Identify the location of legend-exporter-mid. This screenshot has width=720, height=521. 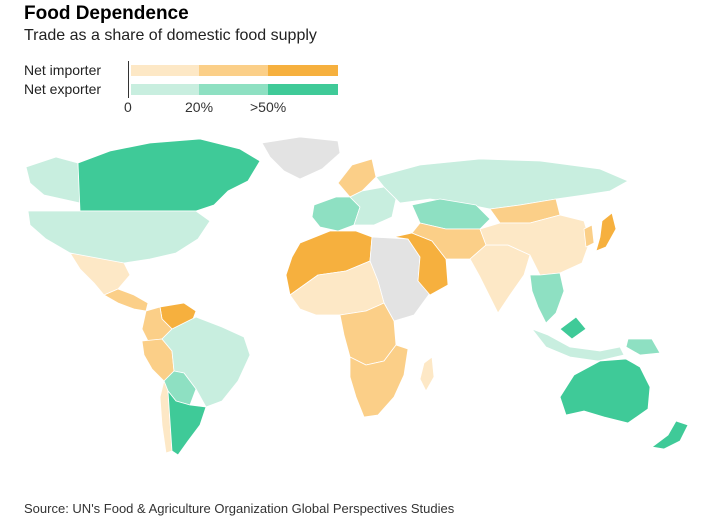
(233, 89).